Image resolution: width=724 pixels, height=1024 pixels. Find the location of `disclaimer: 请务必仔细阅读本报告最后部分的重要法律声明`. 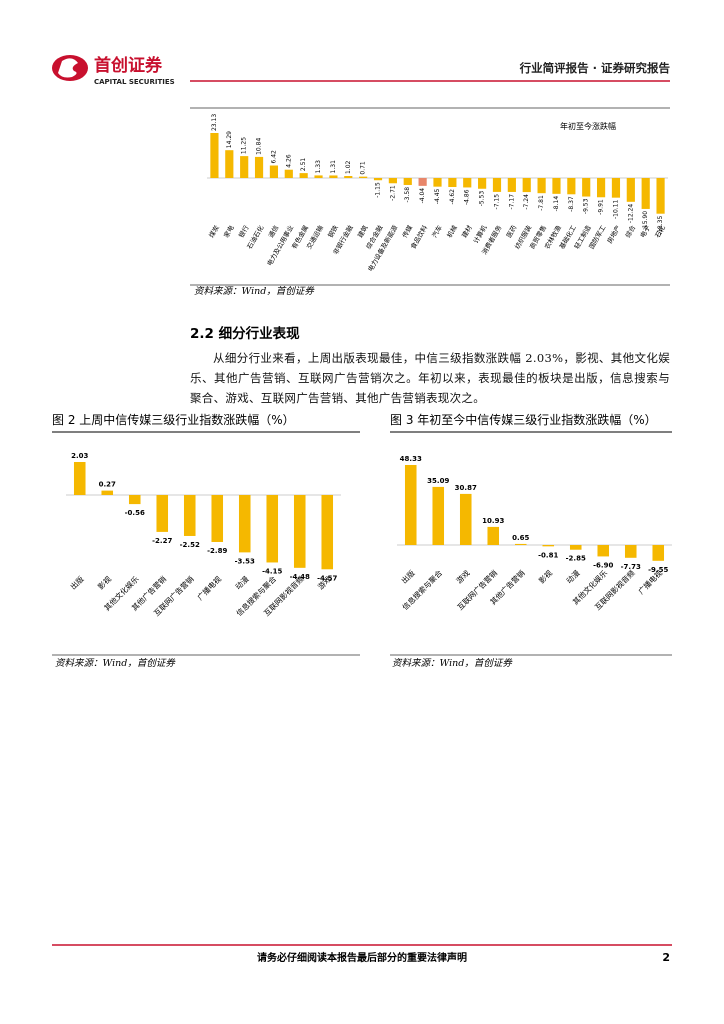

disclaimer: 请务必仔细阅读本报告最后部分的重要法律声明 is located at coordinates (362, 957).